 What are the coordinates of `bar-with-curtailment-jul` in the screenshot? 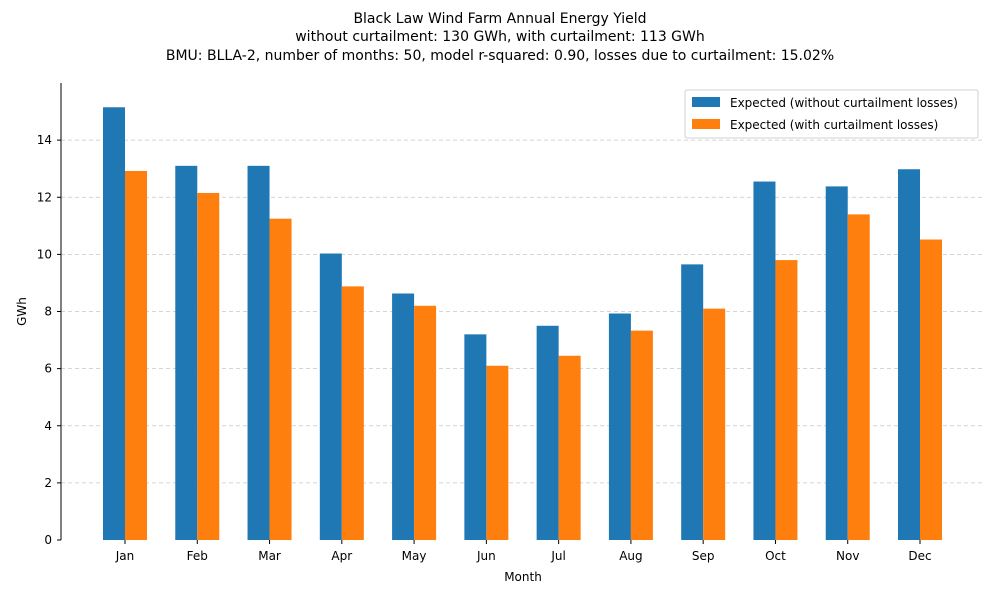 It's located at (569, 447).